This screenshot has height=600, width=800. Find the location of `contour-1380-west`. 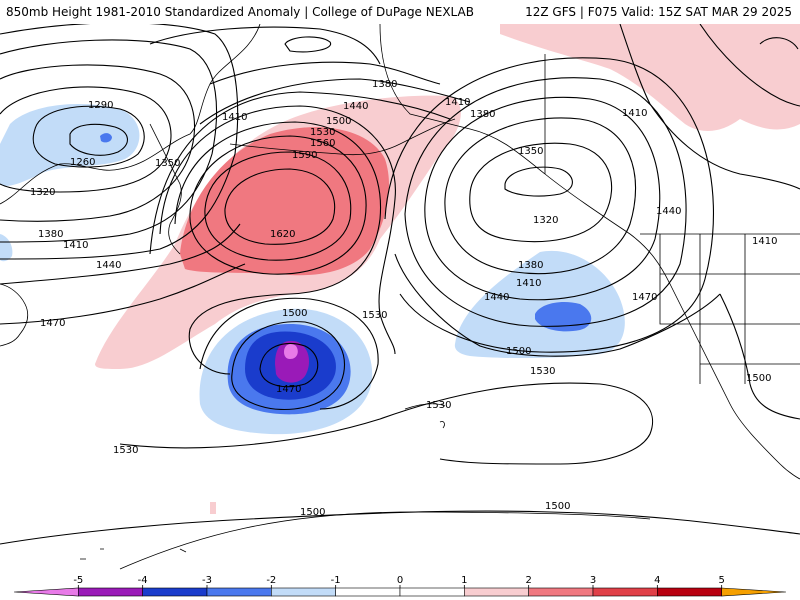

contour-1380-west is located at coordinates (109, 141).